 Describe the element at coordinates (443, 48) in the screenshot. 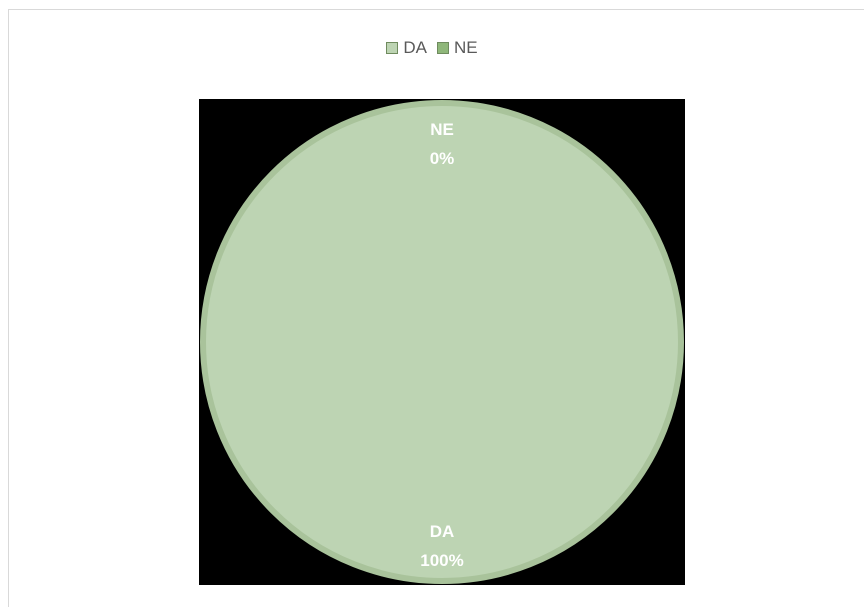

I see `legend-swatch-ne` at that location.